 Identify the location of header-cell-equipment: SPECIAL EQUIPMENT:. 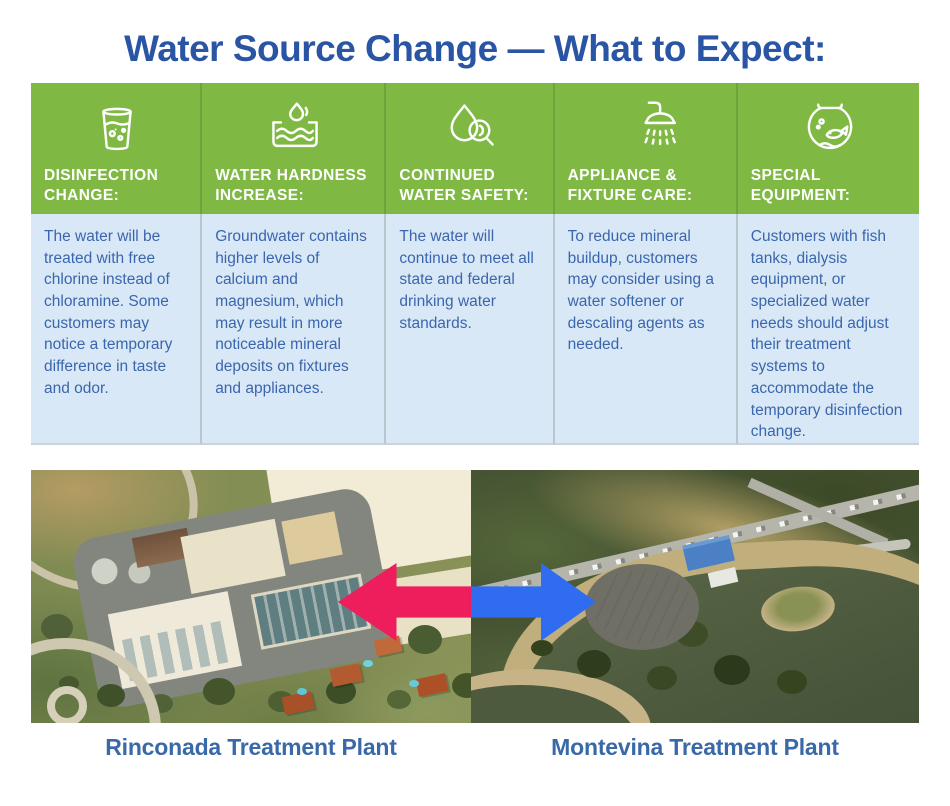
(828, 148).